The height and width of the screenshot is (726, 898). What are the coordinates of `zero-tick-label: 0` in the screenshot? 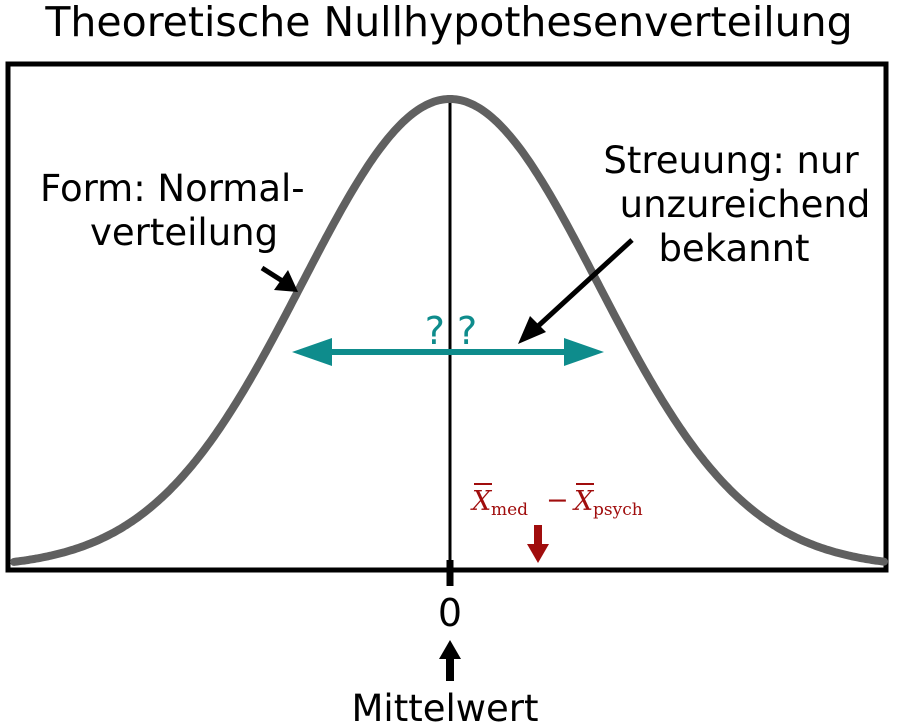 It's located at (450, 613).